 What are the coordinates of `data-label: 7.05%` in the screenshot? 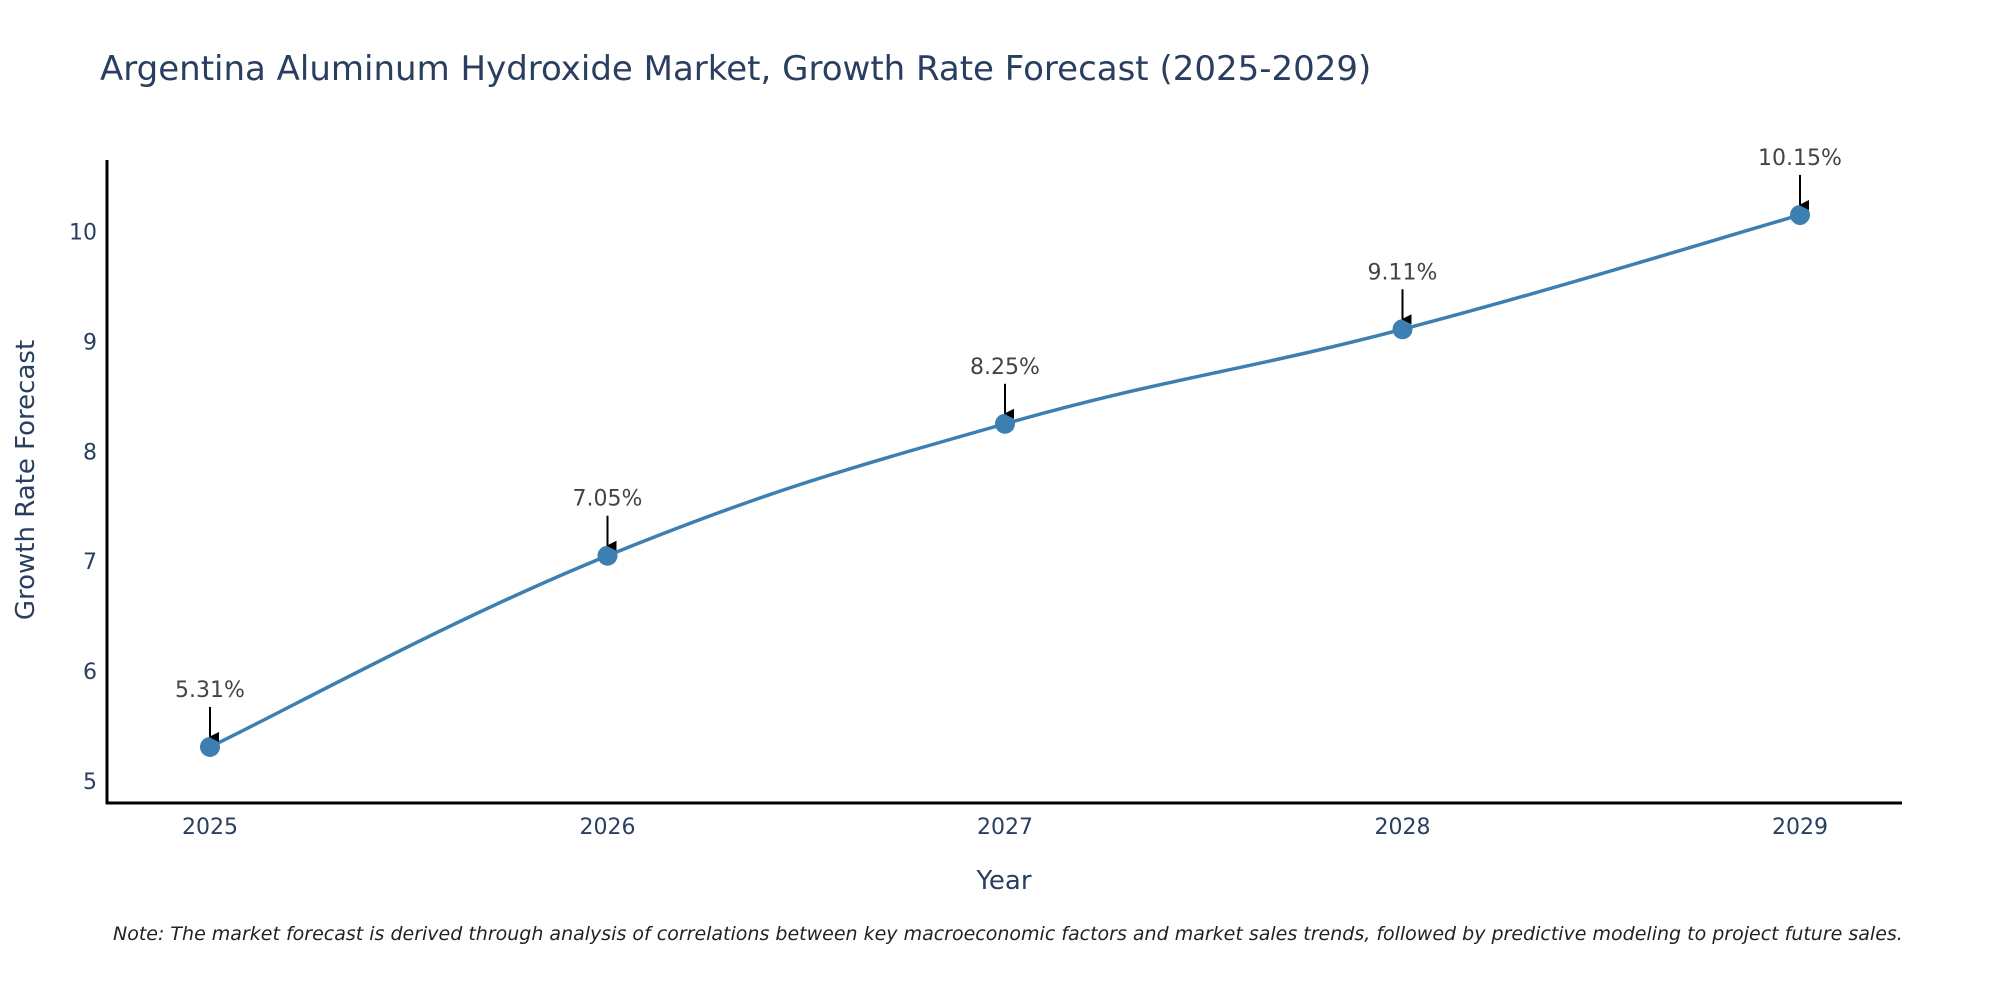 It's located at (608, 499).